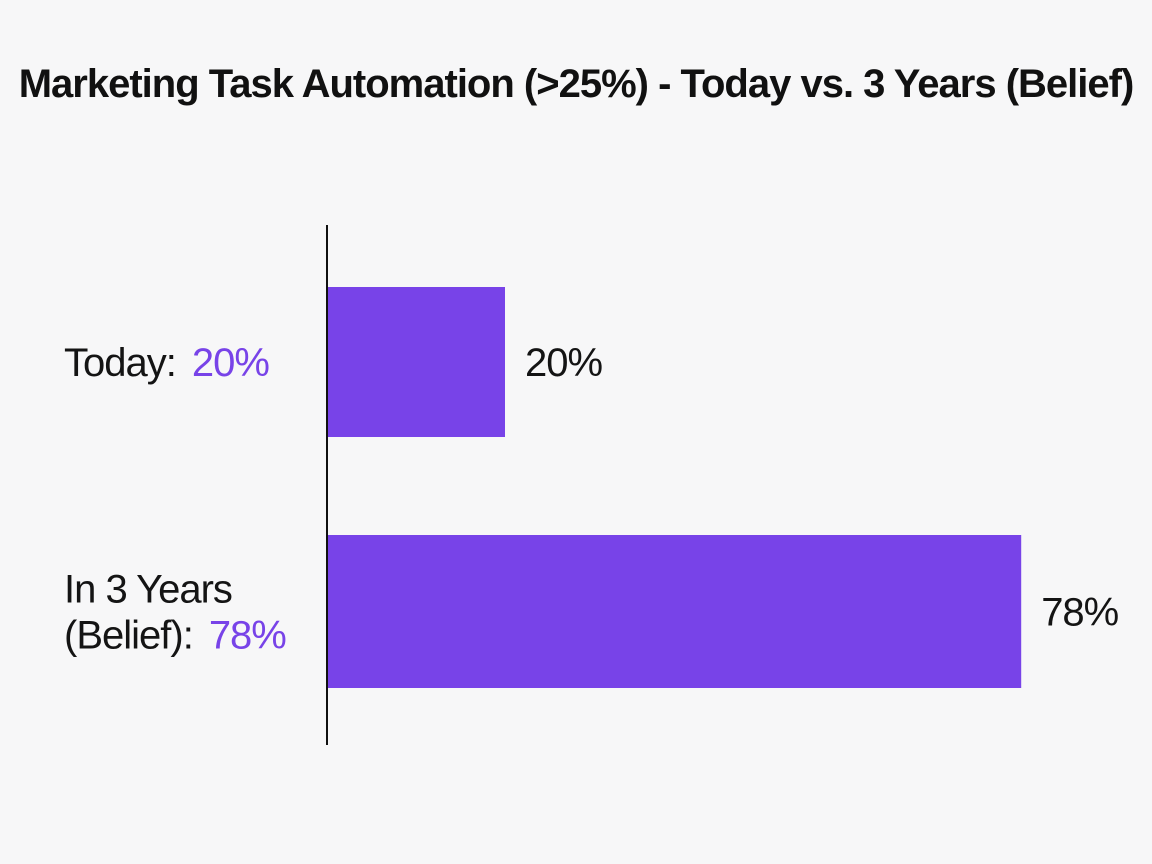  Describe the element at coordinates (120, 363) in the screenshot. I see `category-name-today: Today:` at that location.